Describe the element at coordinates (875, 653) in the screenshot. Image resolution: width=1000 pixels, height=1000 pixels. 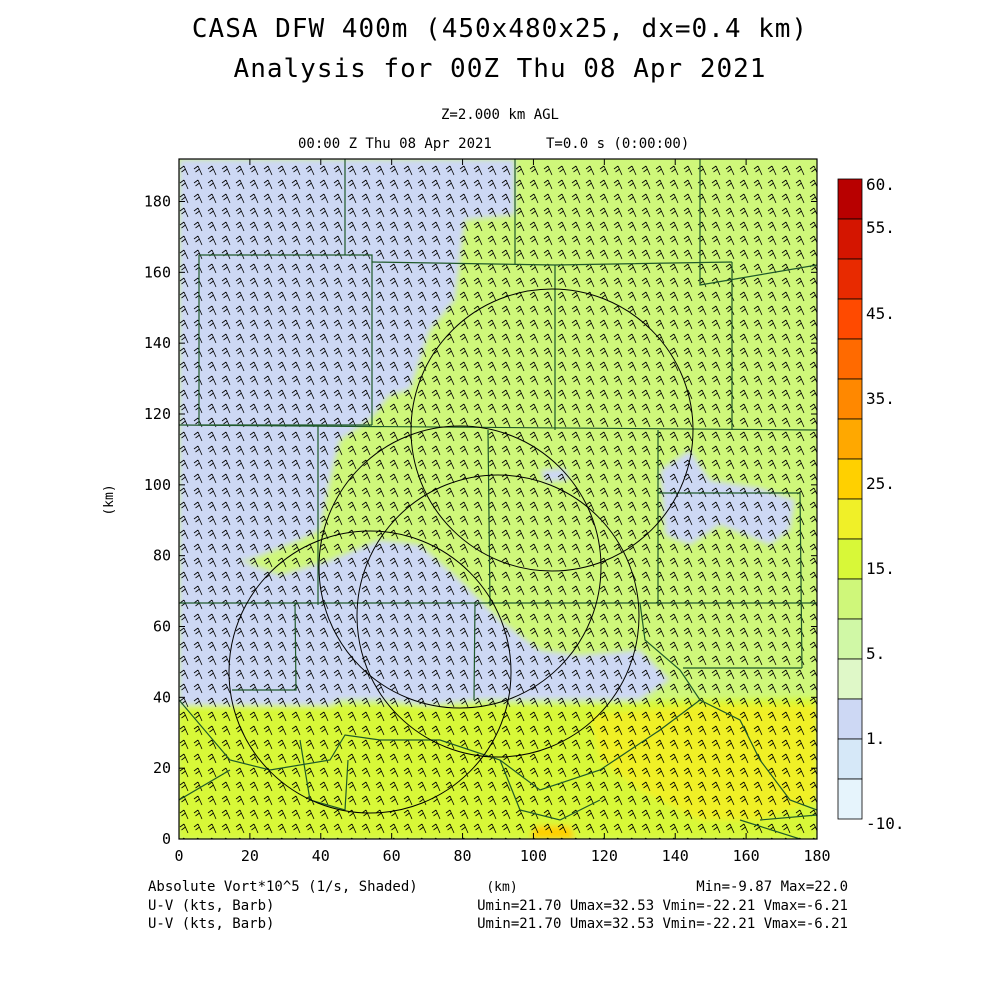
I see `colorbar-label: 5.` at that location.